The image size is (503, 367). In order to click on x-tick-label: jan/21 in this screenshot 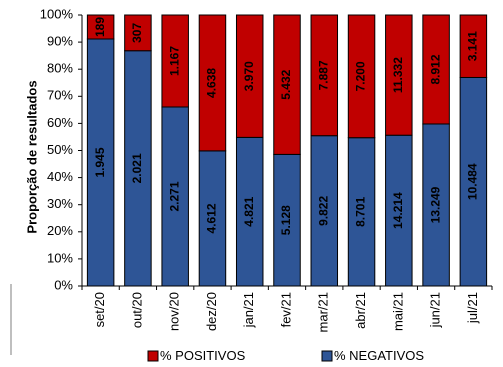, I will do `click(248, 310)`.